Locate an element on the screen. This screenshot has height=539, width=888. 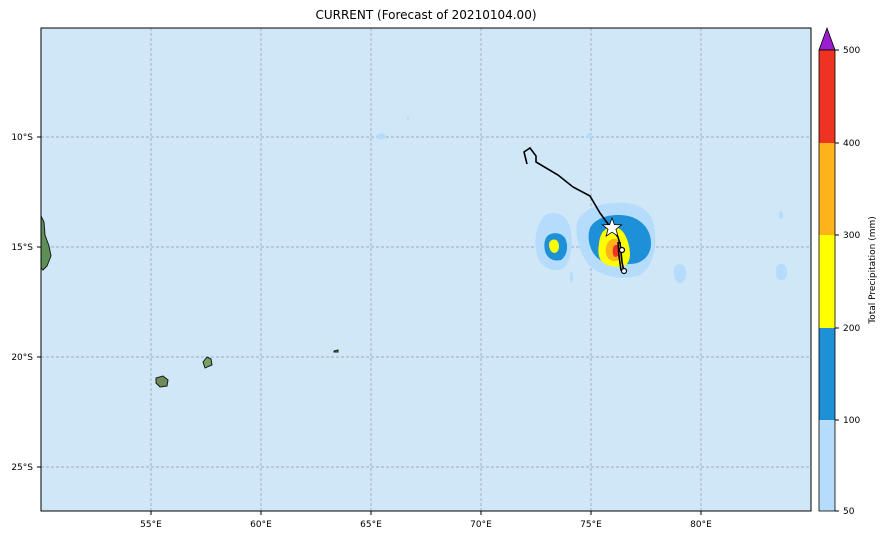
colorbar-tick-label: 300 is located at coordinates (851, 236).